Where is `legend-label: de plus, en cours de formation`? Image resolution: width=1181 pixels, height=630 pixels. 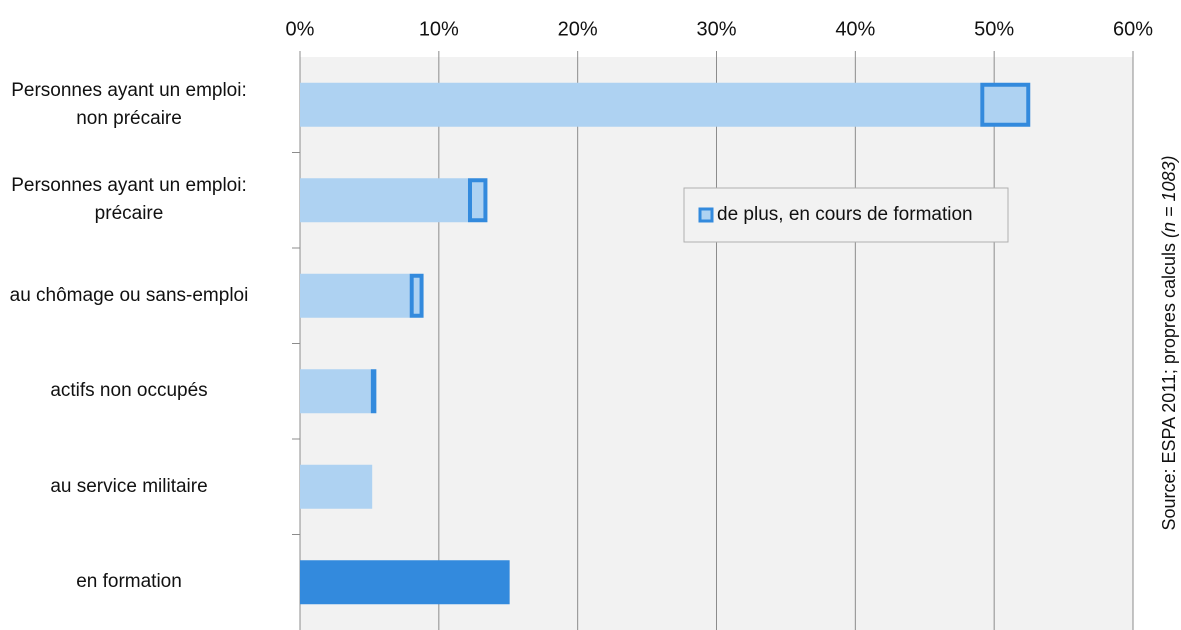
legend-label: de plus, en cours de formation is located at coordinates (845, 214).